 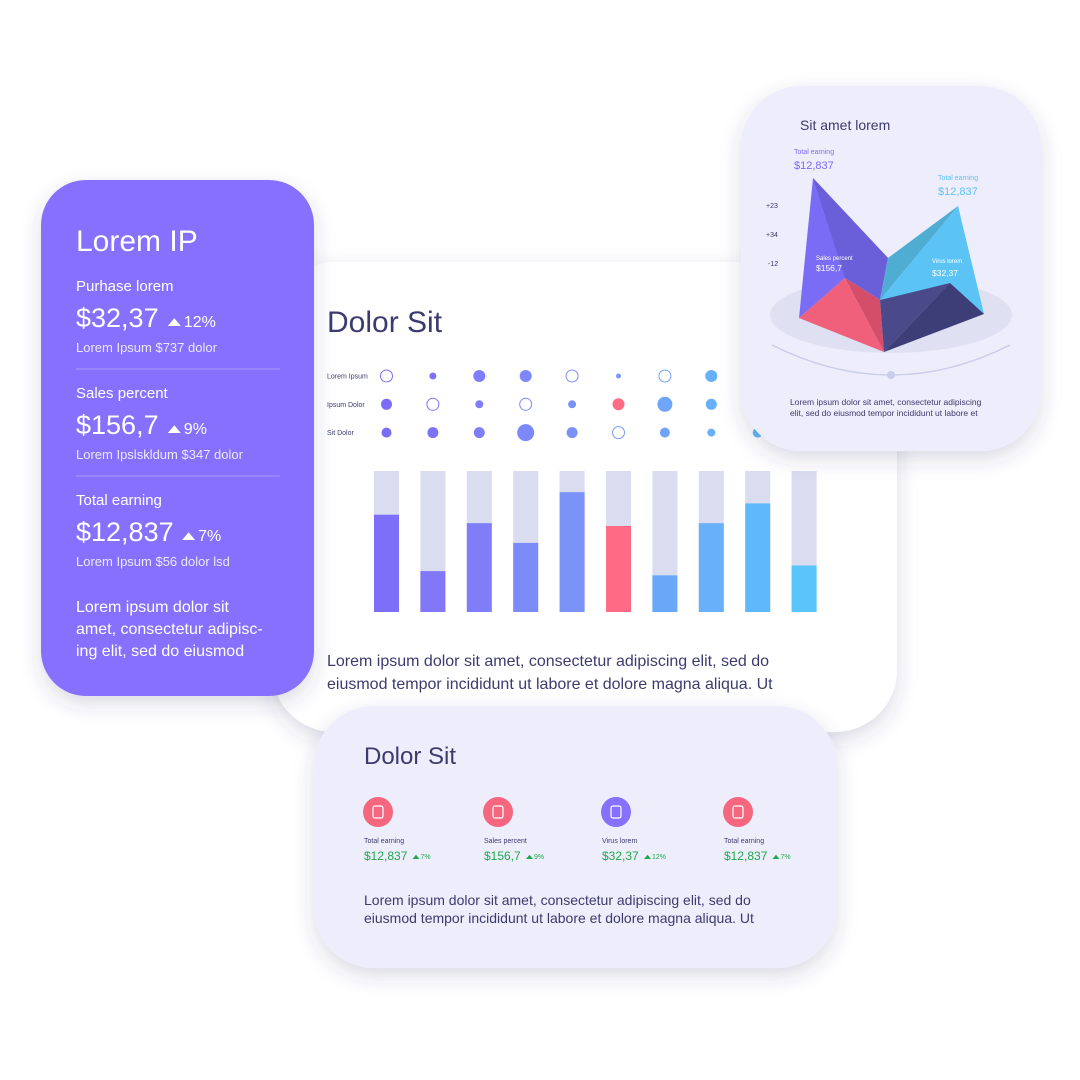 What do you see at coordinates (620, 856) in the screenshot?
I see `item-value: $32,37` at bounding box center [620, 856].